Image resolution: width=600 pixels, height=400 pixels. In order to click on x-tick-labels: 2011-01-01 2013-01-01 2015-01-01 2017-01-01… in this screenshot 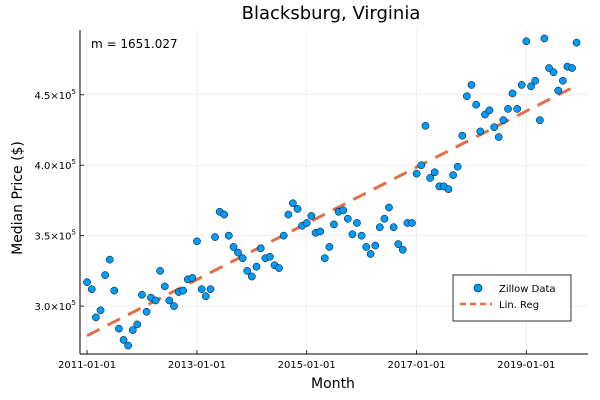, I will do `click(306, 365)`.